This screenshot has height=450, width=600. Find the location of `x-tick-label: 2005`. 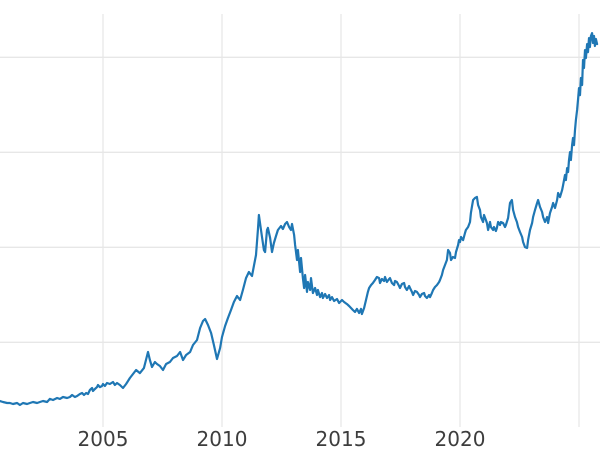

x-tick-label: 2005 is located at coordinates (103, 438).